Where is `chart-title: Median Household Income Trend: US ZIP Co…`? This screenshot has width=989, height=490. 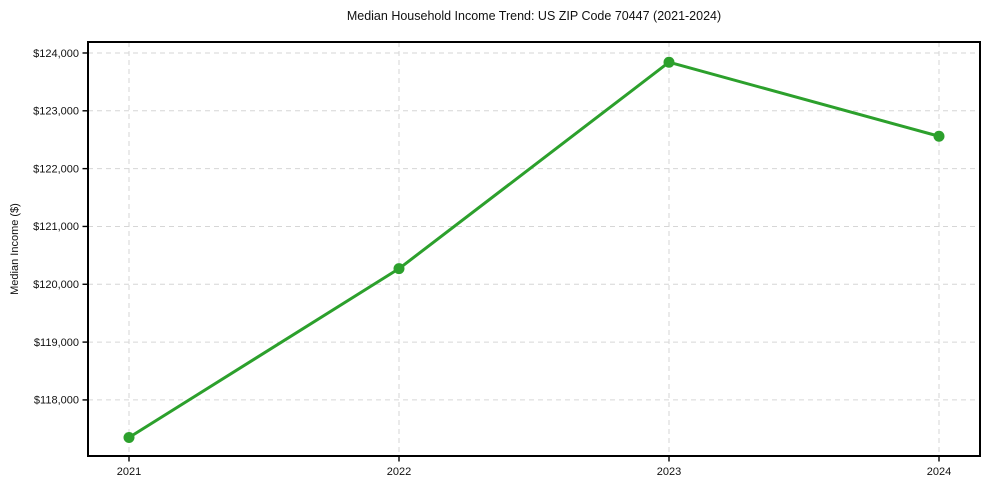
chart-title: Median Household Income Trend: US ZIP Co… is located at coordinates (534, 16).